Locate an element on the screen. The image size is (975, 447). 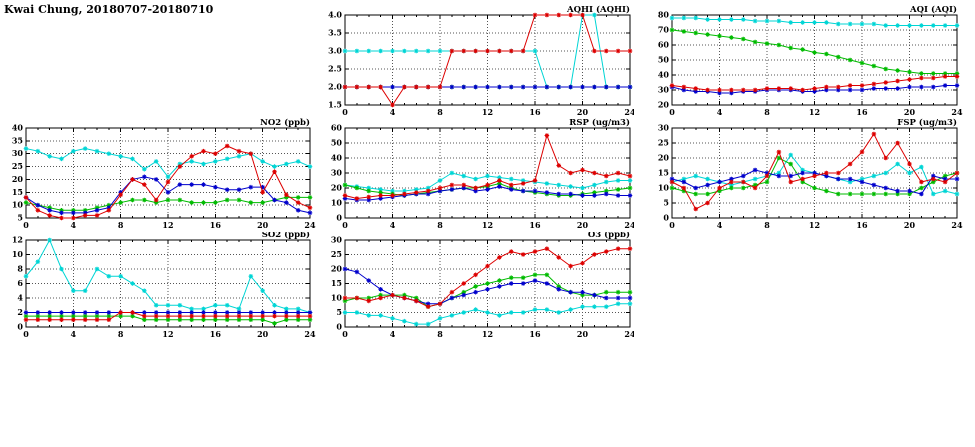
rsp-title: RSP (ug/m3) is located at coordinates (599, 122).